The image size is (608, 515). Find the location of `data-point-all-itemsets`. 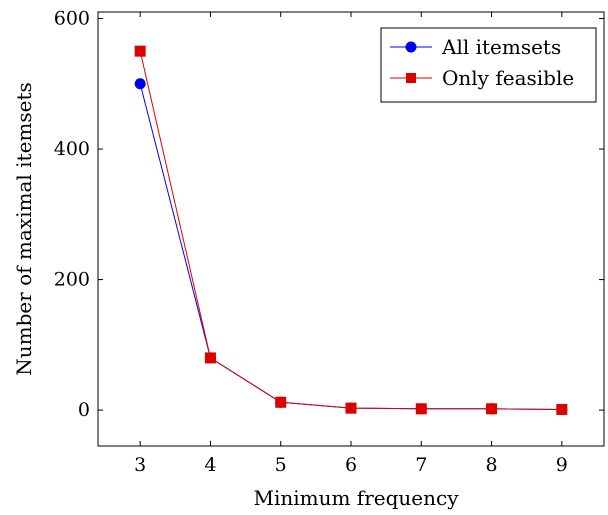

data-point-all-itemsets is located at coordinates (140, 84).